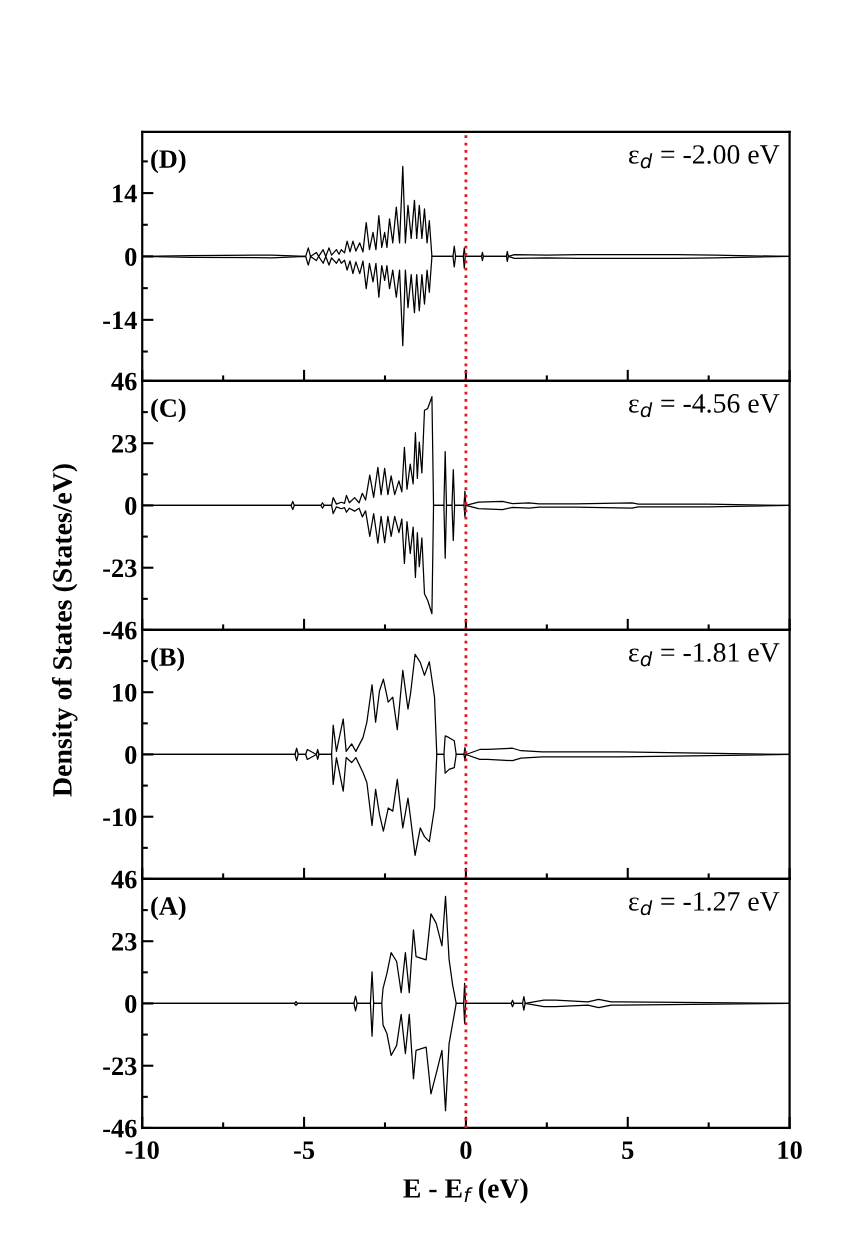 This screenshot has width=862, height=1245. Describe the element at coordinates (790, 1150) in the screenshot. I see `x-tick-label: 10` at that location.